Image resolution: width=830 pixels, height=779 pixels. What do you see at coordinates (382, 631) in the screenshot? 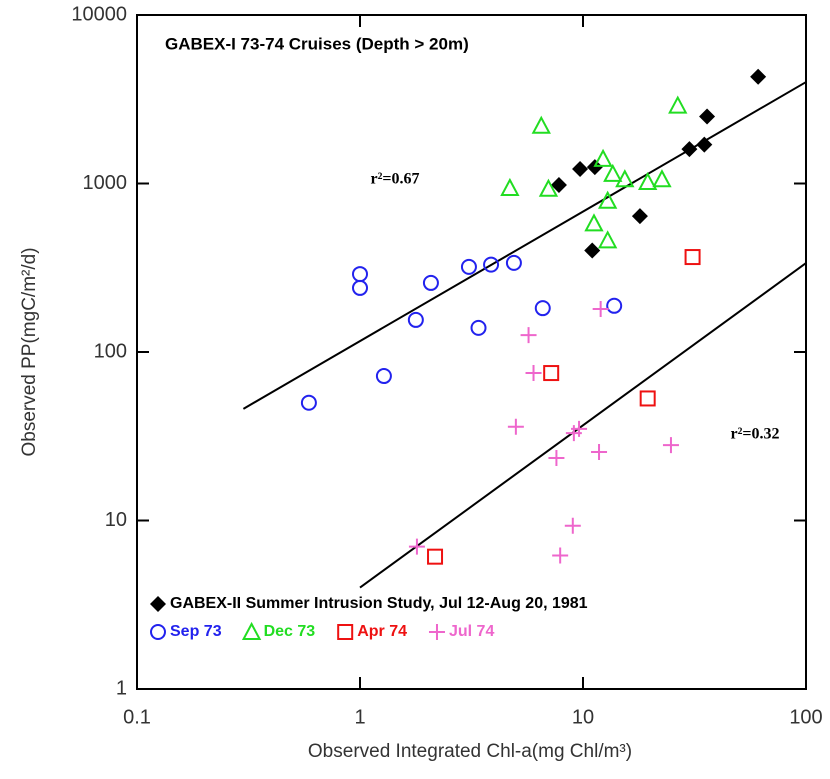
I see `legend-label: Apr 74` at bounding box center [382, 631].